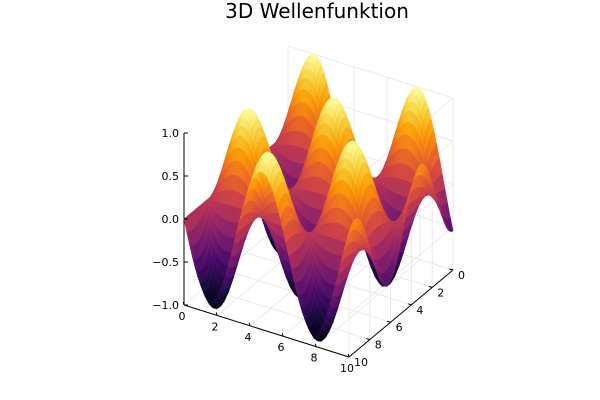 Image resolution: width=600 pixels, height=400 pixels. What do you see at coordinates (461, 275) in the screenshot?
I see `y-tick-label: 0` at bounding box center [461, 275].